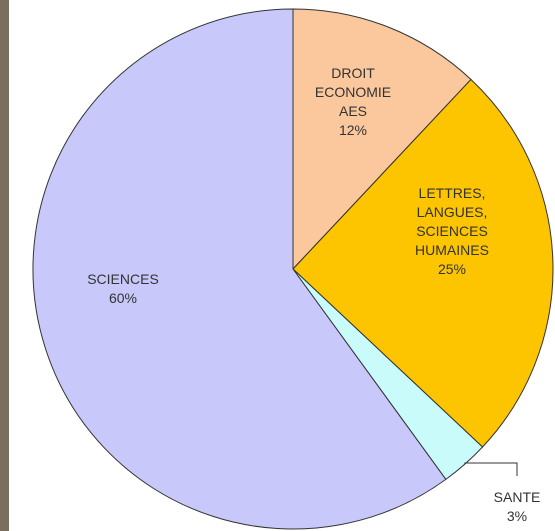 Image resolution: width=555 pixels, height=531 pixels. What do you see at coordinates (517, 516) in the screenshot?
I see `slice-percent-label: 3%` at bounding box center [517, 516].